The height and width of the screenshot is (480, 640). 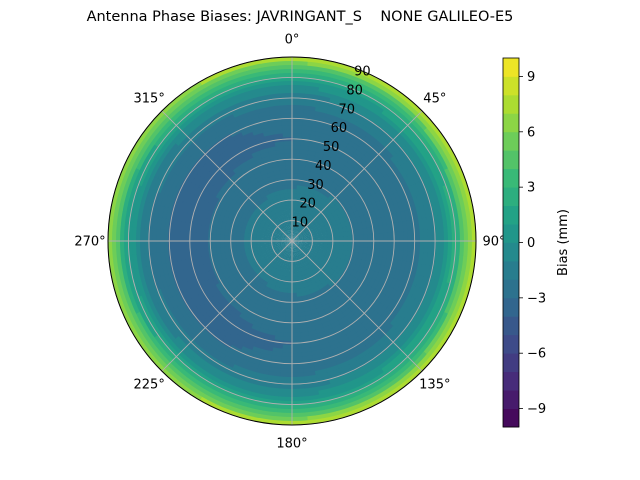 What do you see at coordinates (292, 40) in the screenshot?
I see `azimuth-tick-label: 0°` at bounding box center [292, 40].